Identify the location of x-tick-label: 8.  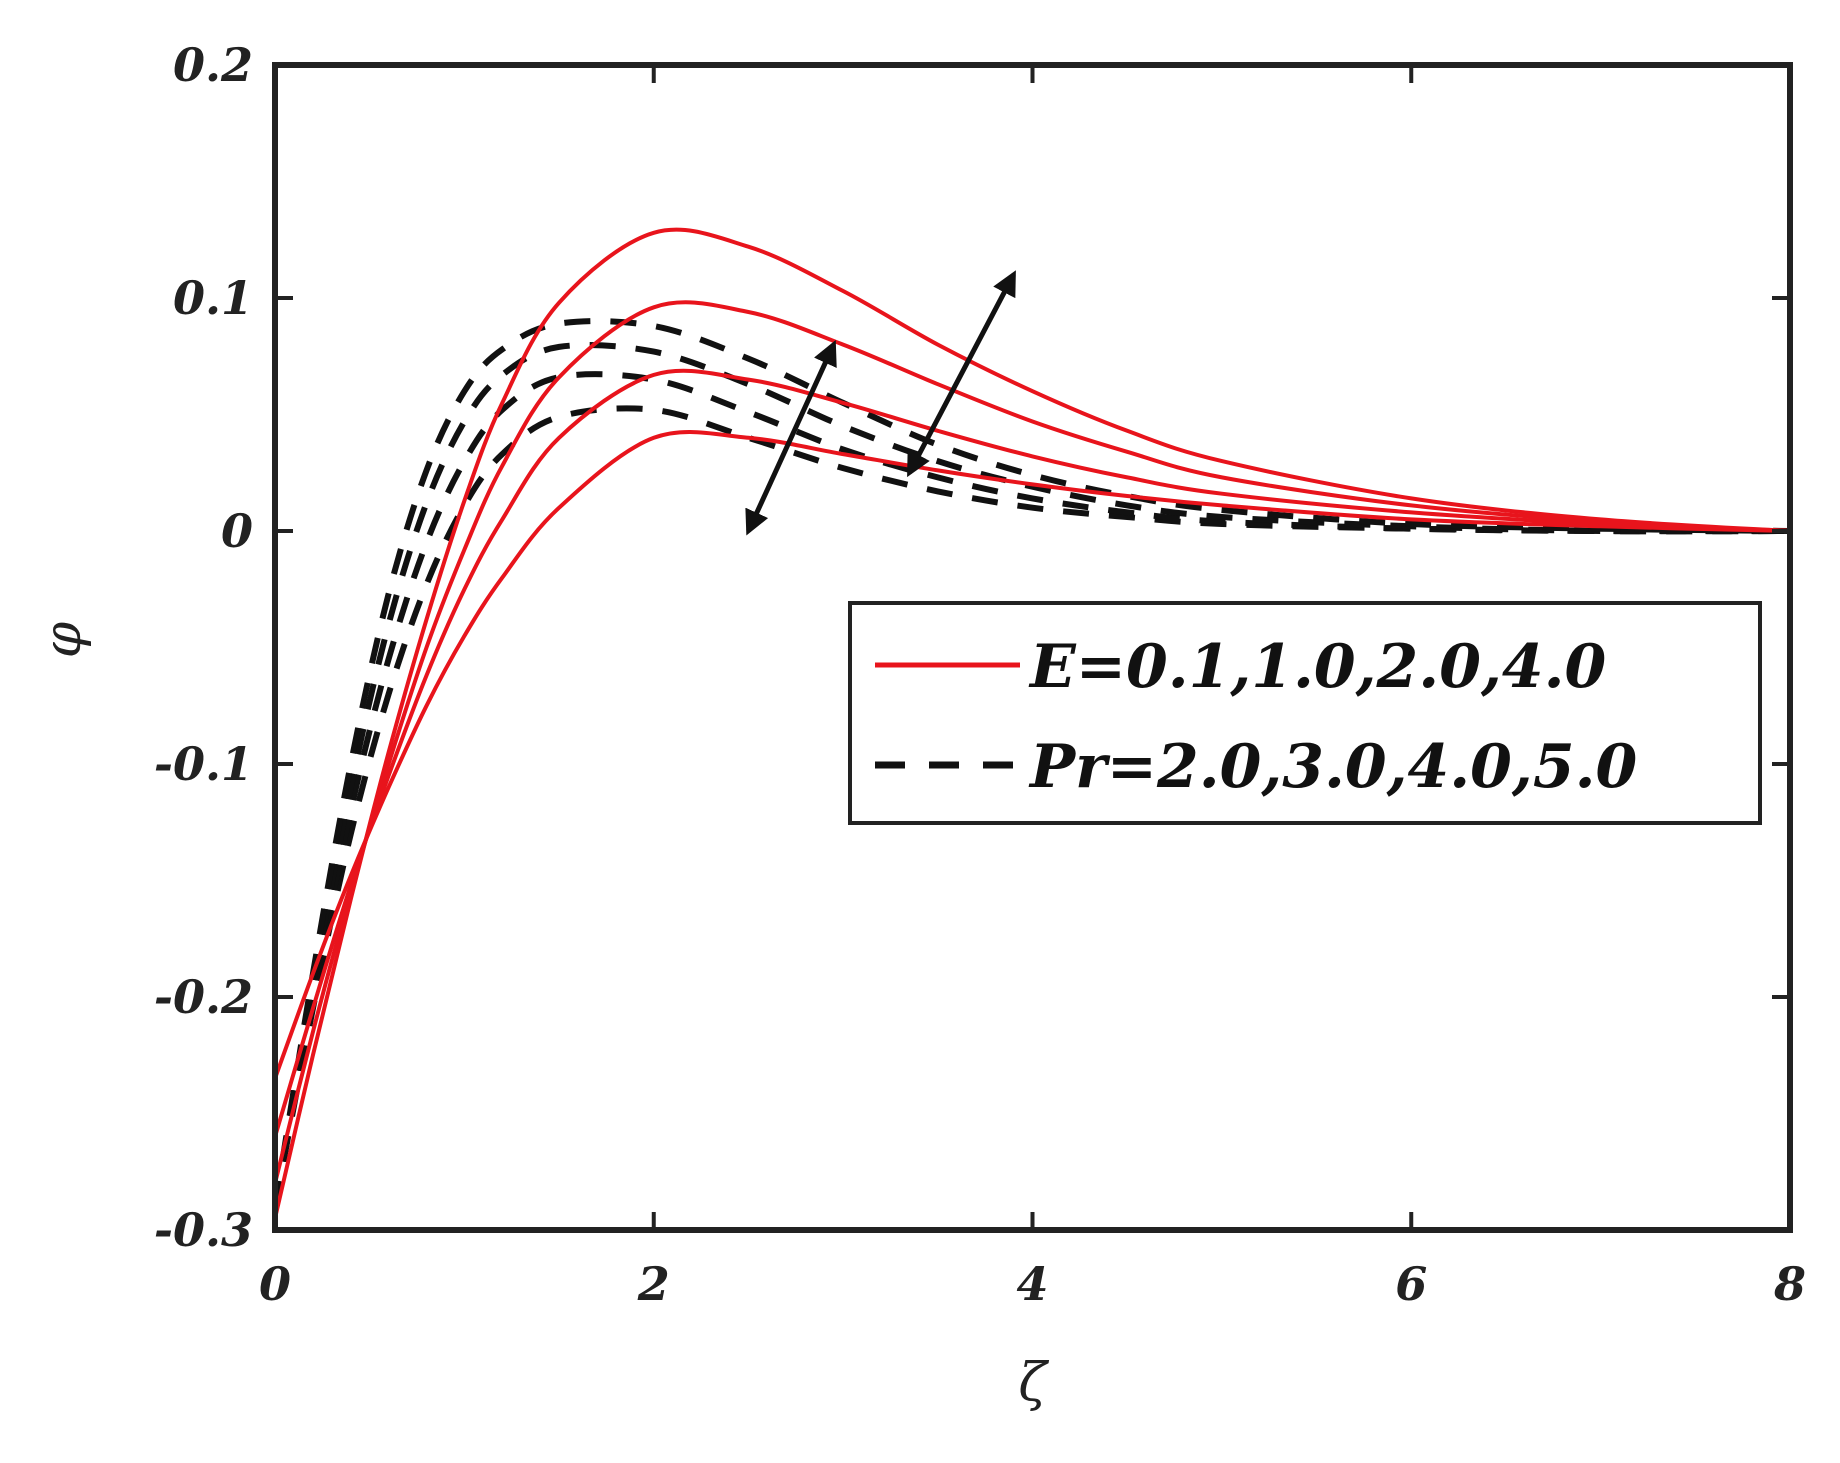
(1789, 1284).